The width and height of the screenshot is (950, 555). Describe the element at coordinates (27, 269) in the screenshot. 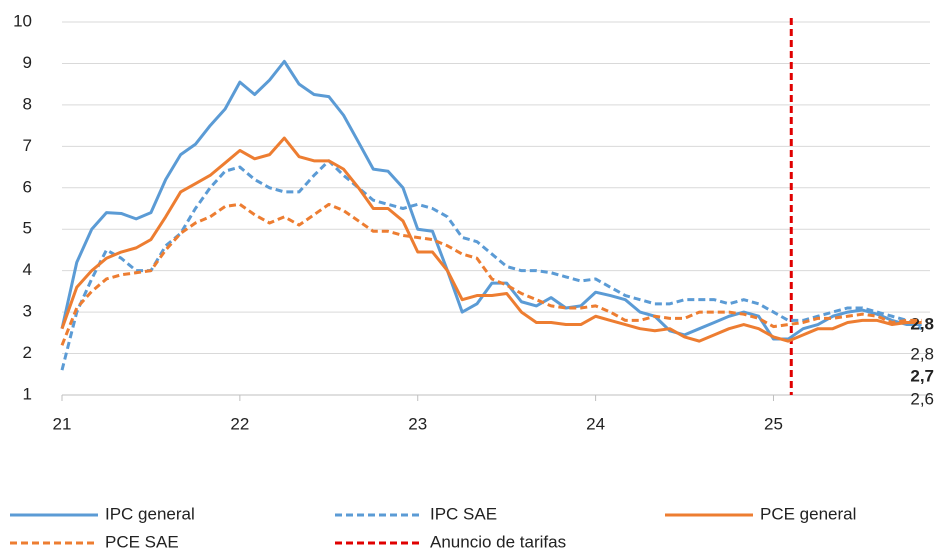

I see `y-tick-label: 4` at that location.